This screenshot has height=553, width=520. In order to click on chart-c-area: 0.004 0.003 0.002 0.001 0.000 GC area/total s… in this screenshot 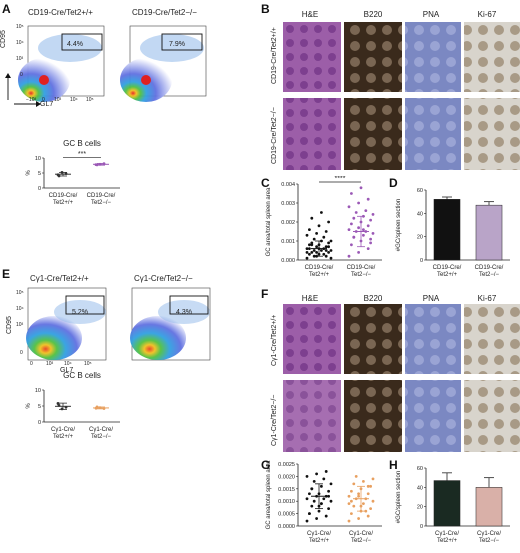, I will do `click(324, 227)`.